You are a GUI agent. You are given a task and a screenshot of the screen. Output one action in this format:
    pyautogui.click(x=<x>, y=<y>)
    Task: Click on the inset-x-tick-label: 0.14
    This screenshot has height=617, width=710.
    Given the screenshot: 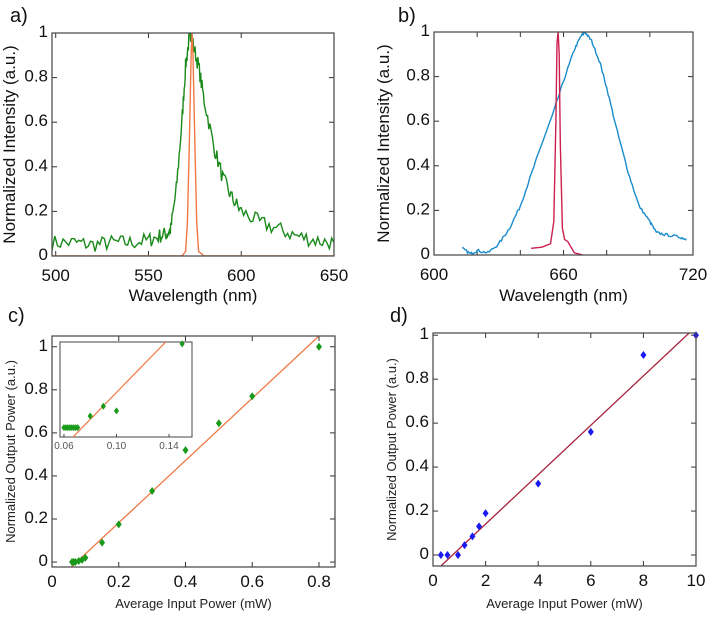 What is the action you would take?
    pyautogui.click(x=169, y=446)
    